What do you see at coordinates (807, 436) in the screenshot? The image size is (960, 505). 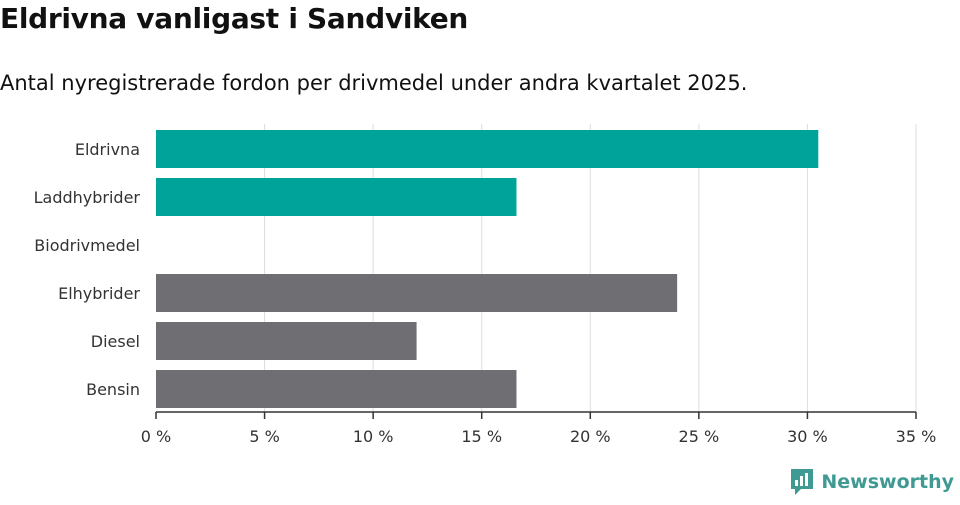 I see `x-tick-label-6: 30 %` at bounding box center [807, 436].